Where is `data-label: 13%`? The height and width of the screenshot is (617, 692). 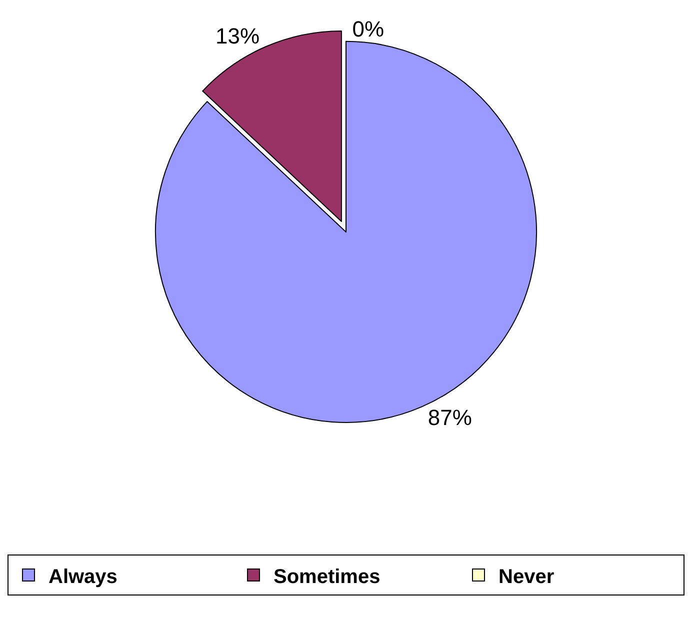
data-label: 13% is located at coordinates (238, 36).